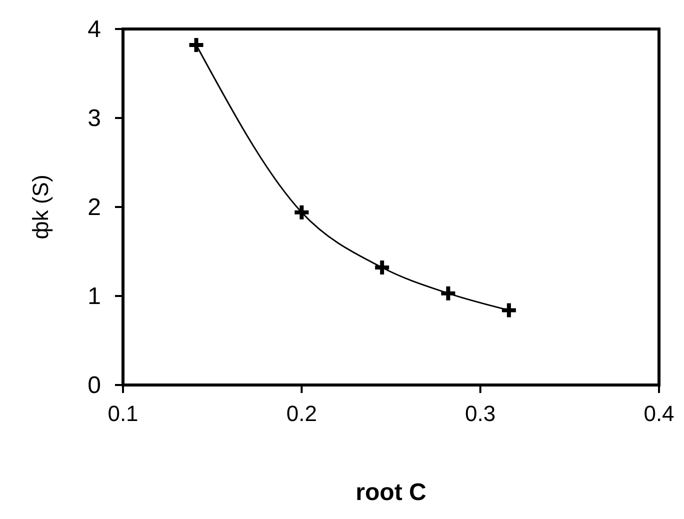 Image resolution: width=684 pixels, height=519 pixels. I want to click on x-tick-label: 0.1, so click(123, 413).